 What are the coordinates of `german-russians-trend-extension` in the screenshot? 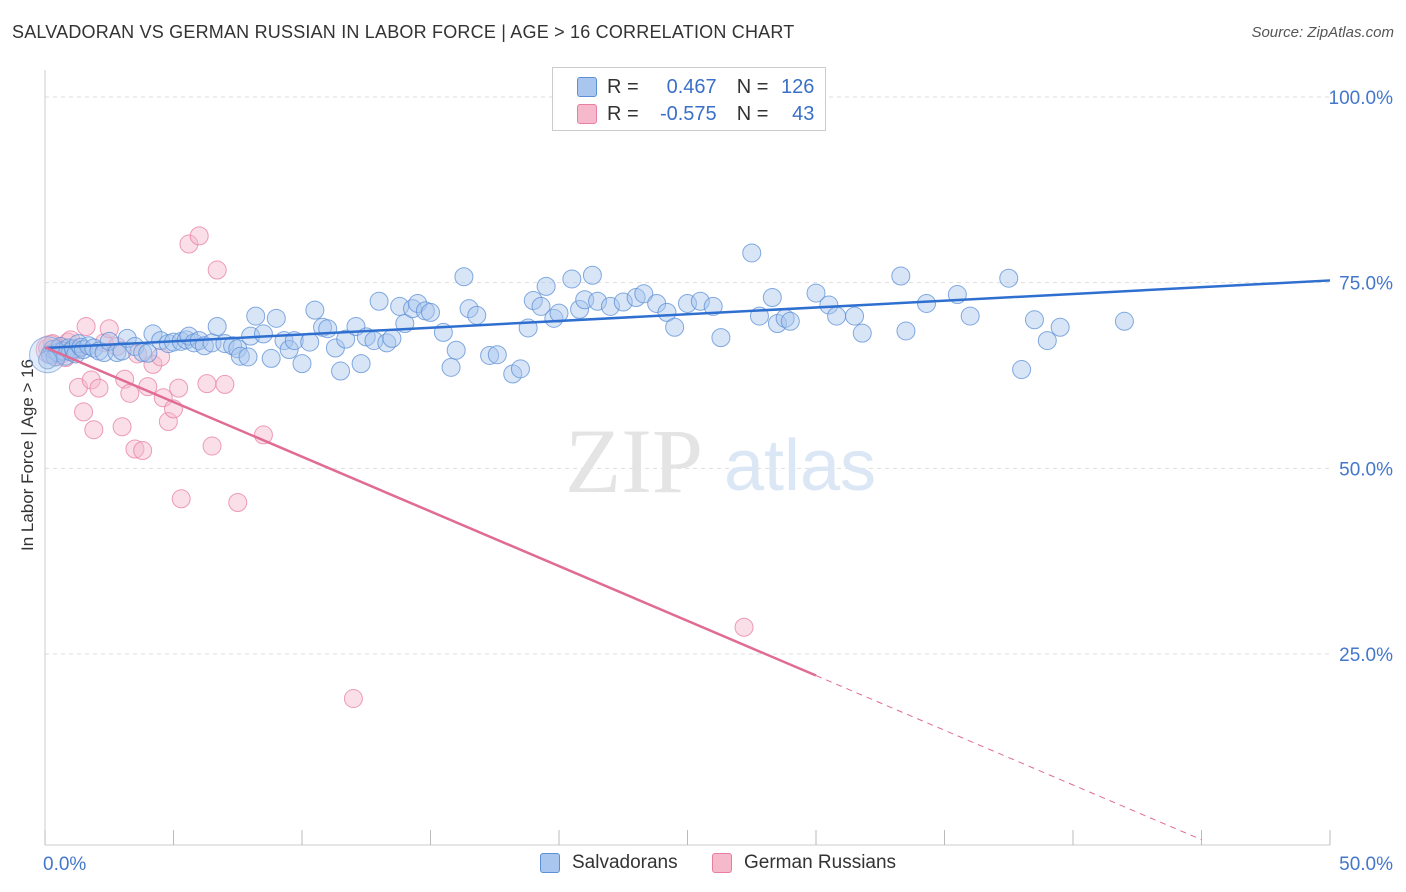 It's located at (1008, 758).